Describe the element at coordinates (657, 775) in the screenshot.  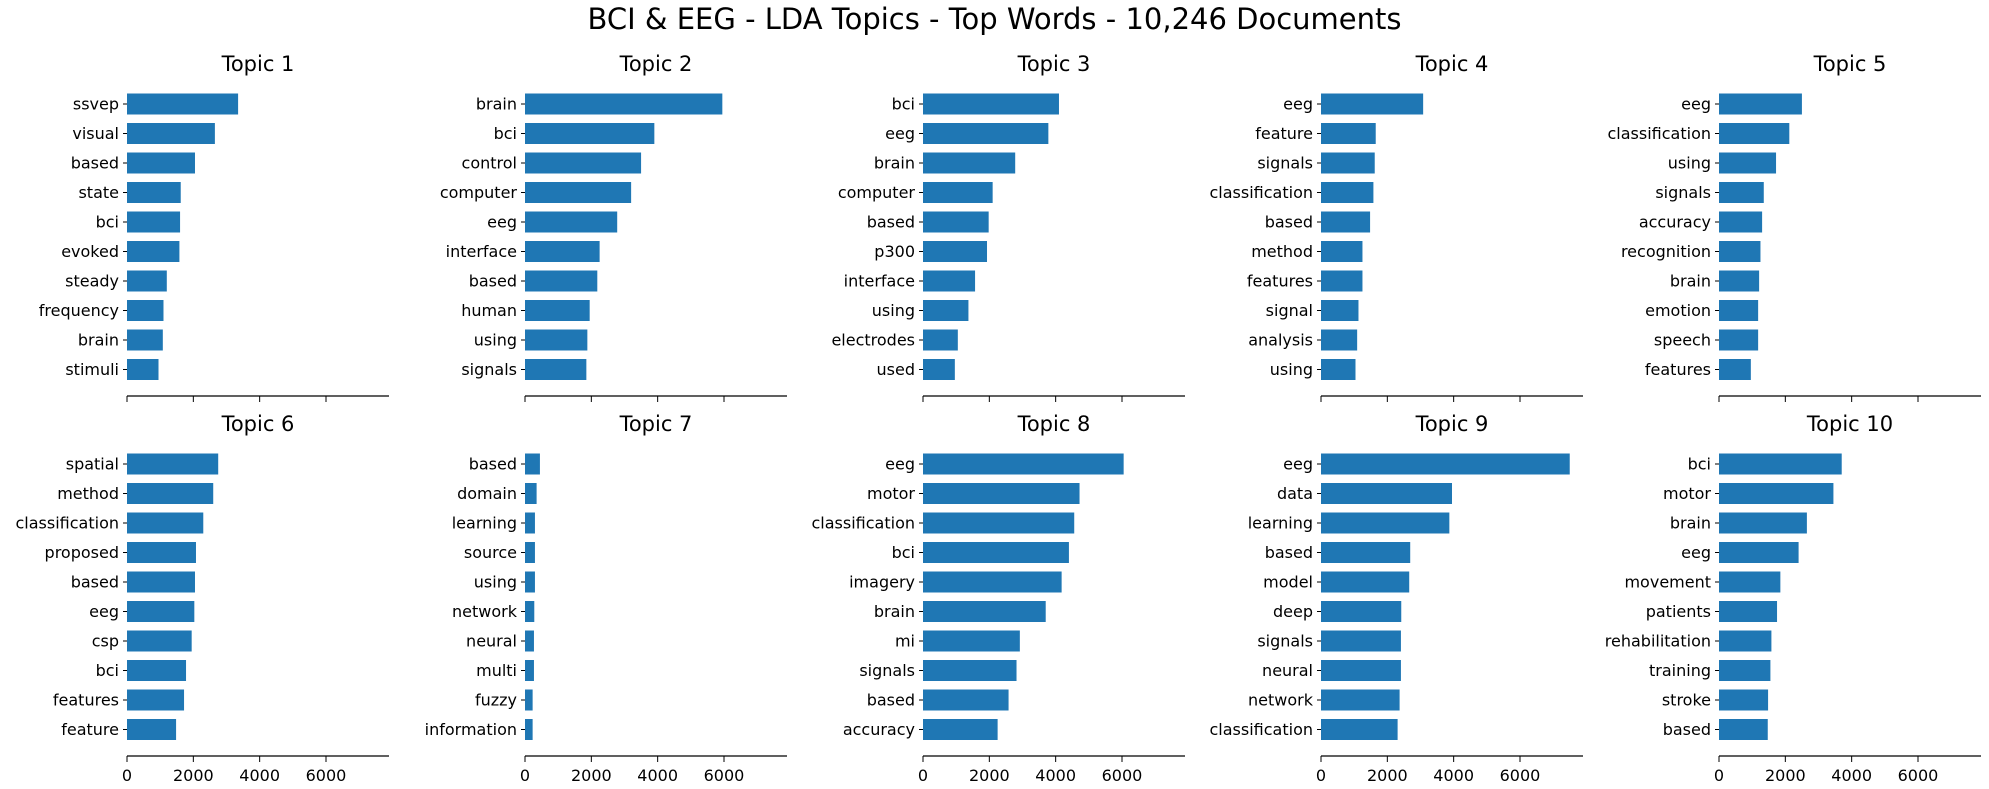
I see `xtick-label-topic-7-4000: 4000` at that location.